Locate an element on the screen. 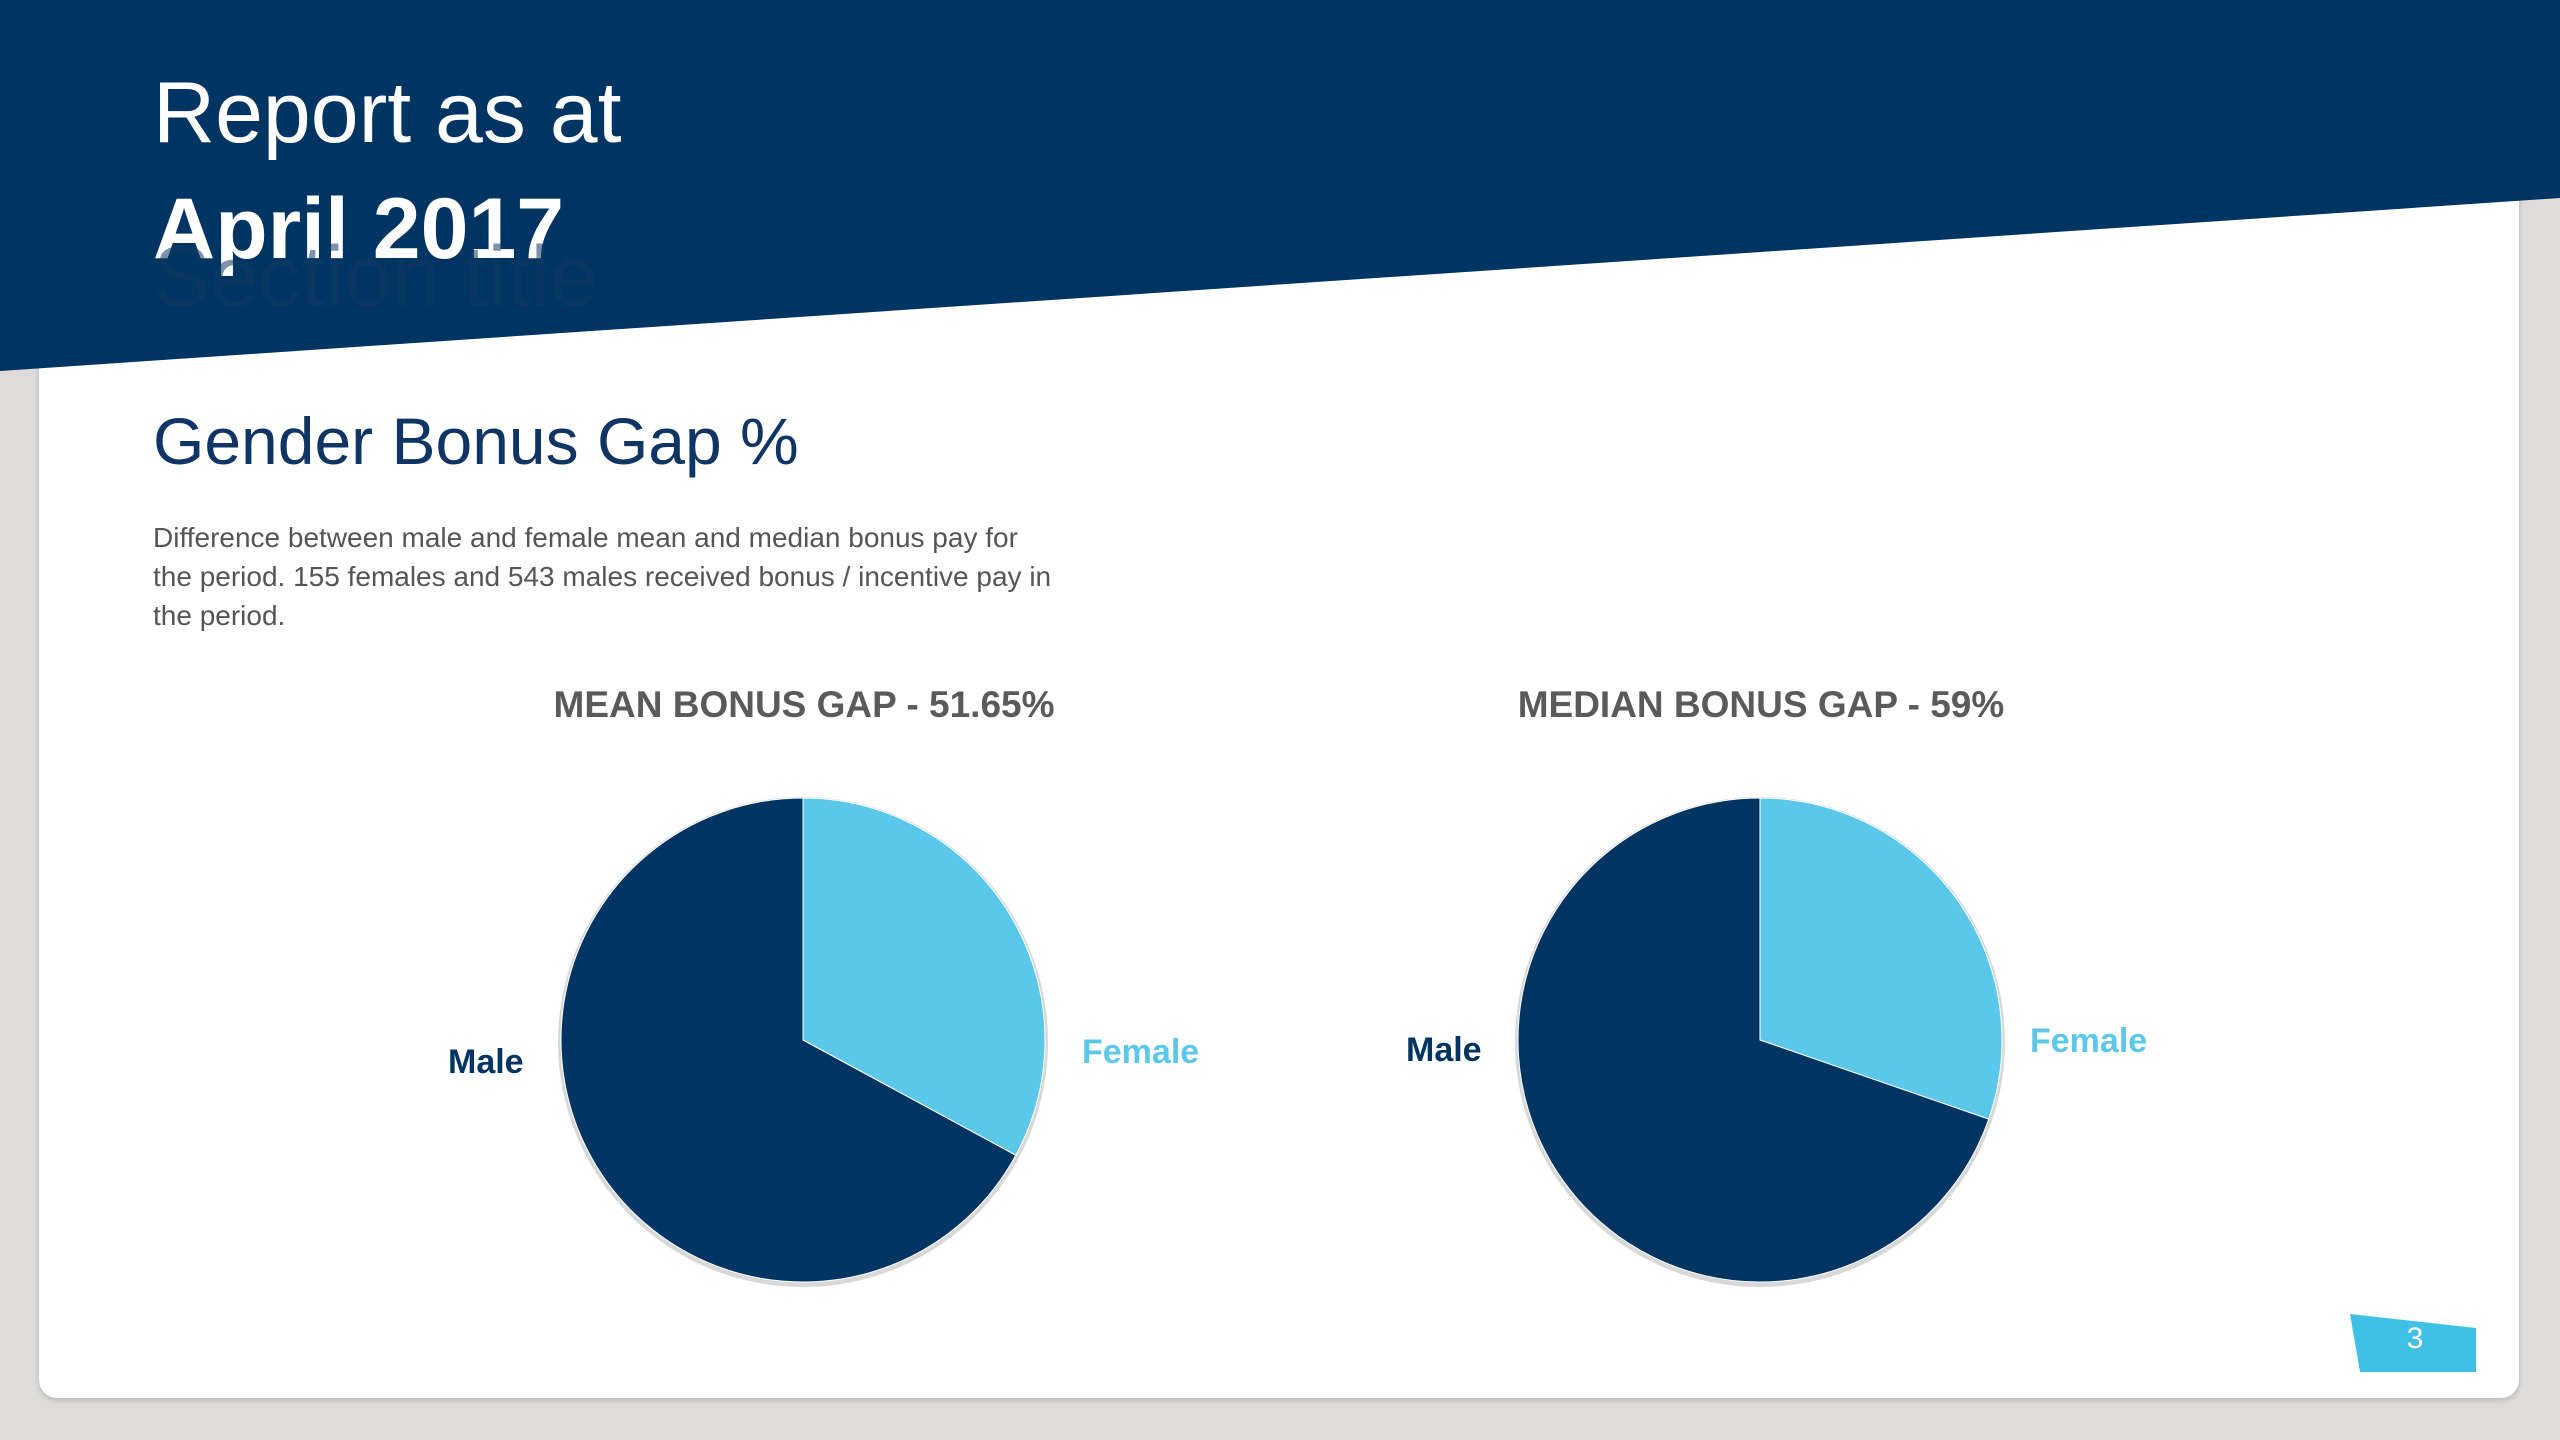 This screenshot has width=2560, height=1440. page-number: 3 is located at coordinates (2415, 1338).